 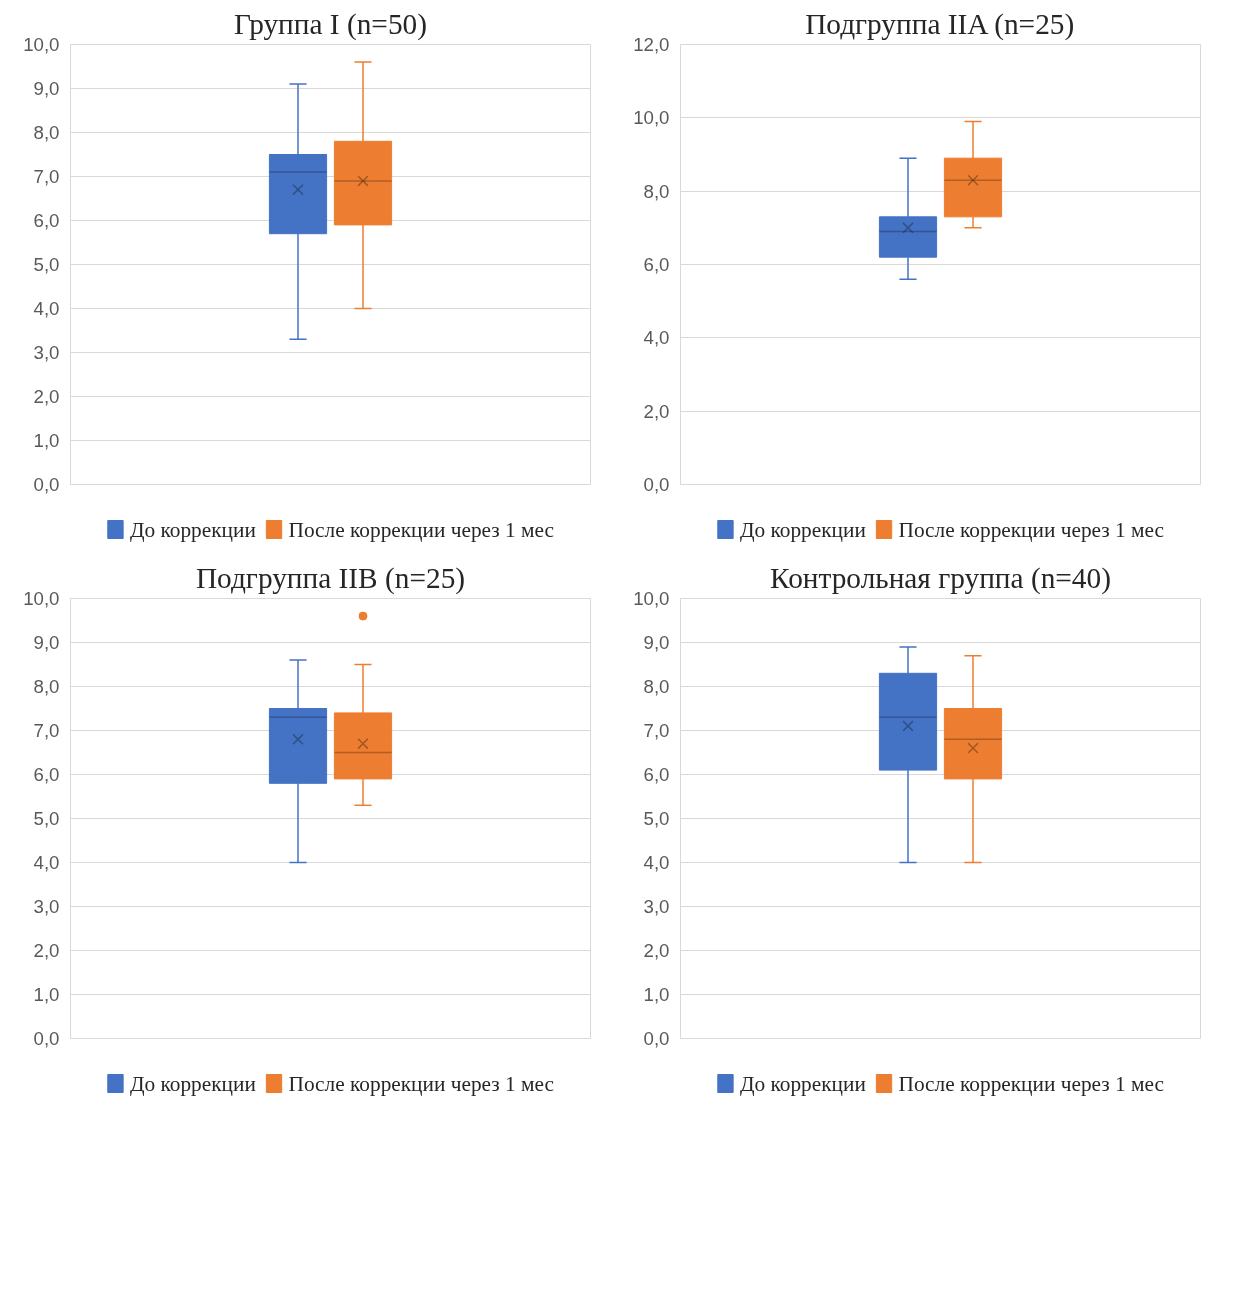 What do you see at coordinates (330, 578) in the screenshot?
I see `chart-title: Подгруппа IIB (n=25)` at bounding box center [330, 578].